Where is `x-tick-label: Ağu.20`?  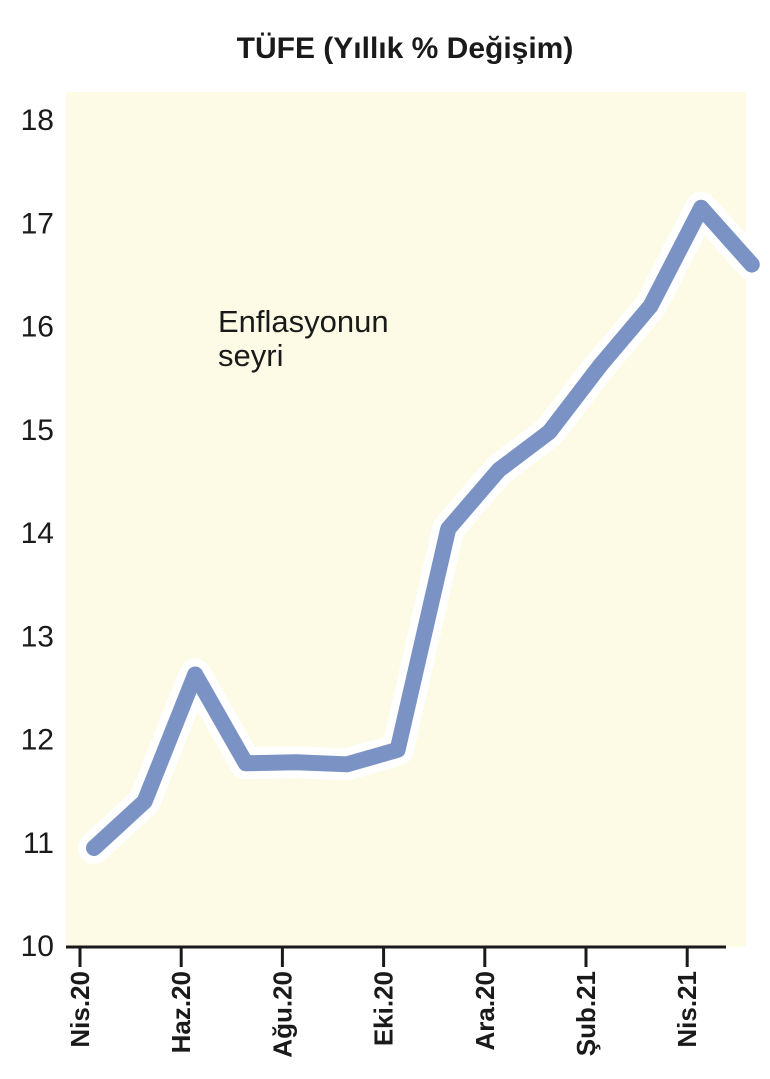 x-tick-label: Ağu.20 is located at coordinates (282, 1014).